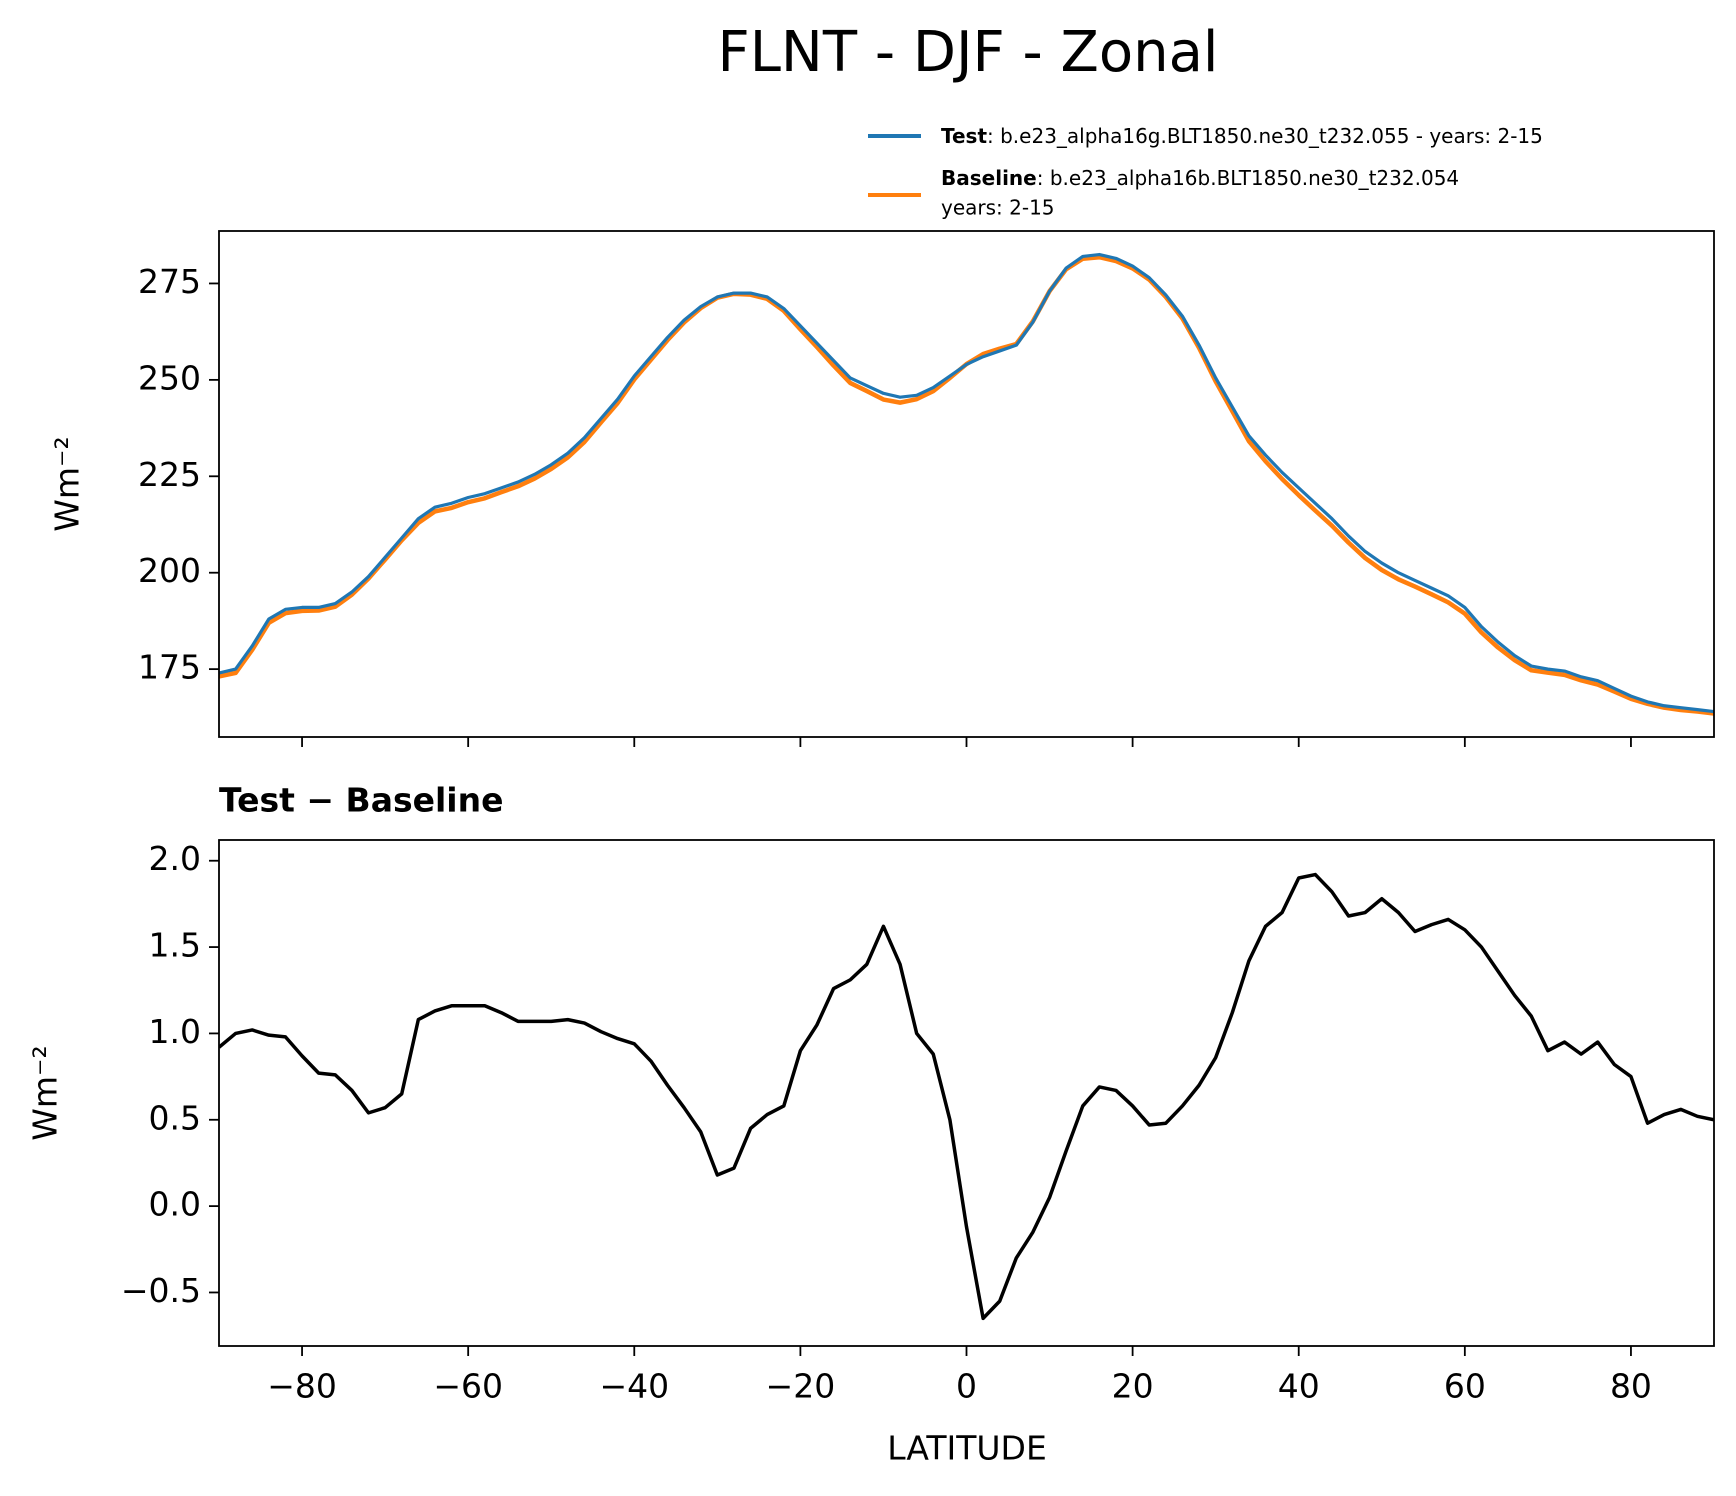  I want to click on y-tick-label: 0.0, so click(175, 1204).